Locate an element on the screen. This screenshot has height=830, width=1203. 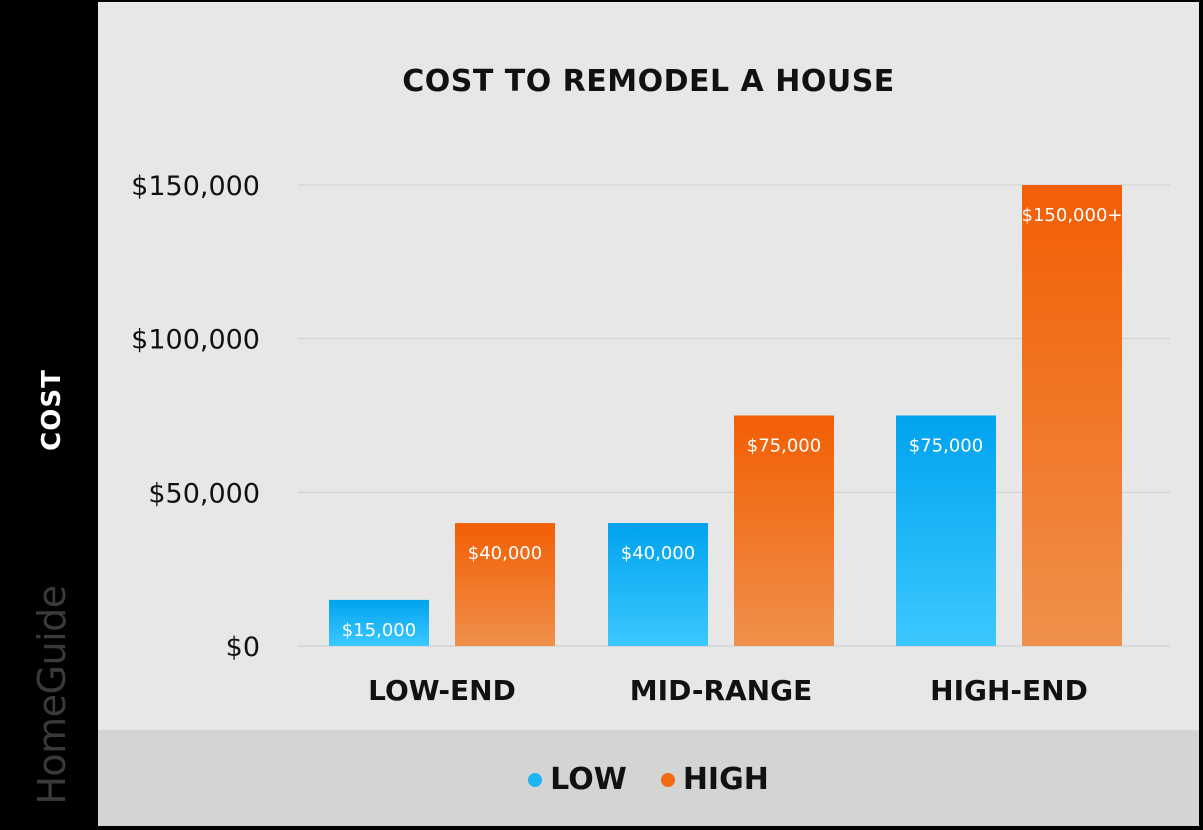
y-tick-label: $0 is located at coordinates (243, 647).